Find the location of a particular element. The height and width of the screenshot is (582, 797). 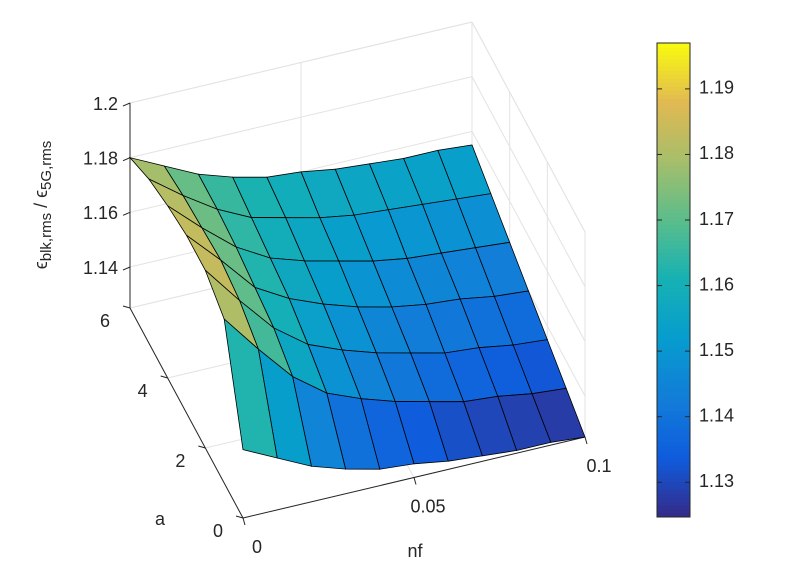

z-label-part: / is located at coordinates (41, 205).